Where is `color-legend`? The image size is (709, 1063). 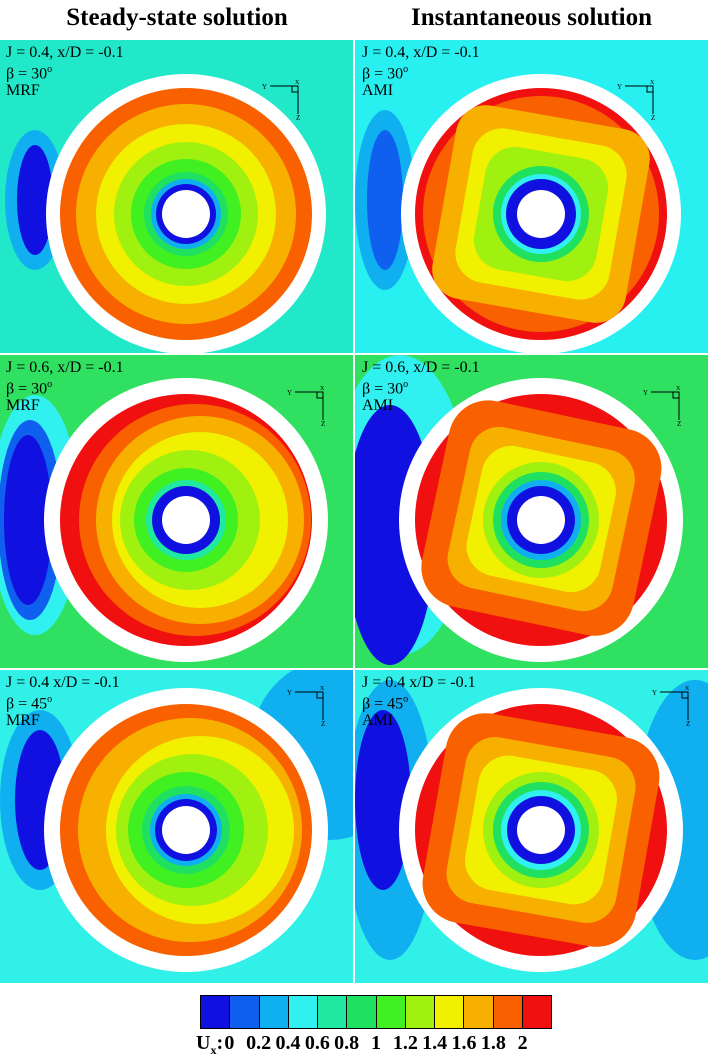 color-legend is located at coordinates (376, 1012).